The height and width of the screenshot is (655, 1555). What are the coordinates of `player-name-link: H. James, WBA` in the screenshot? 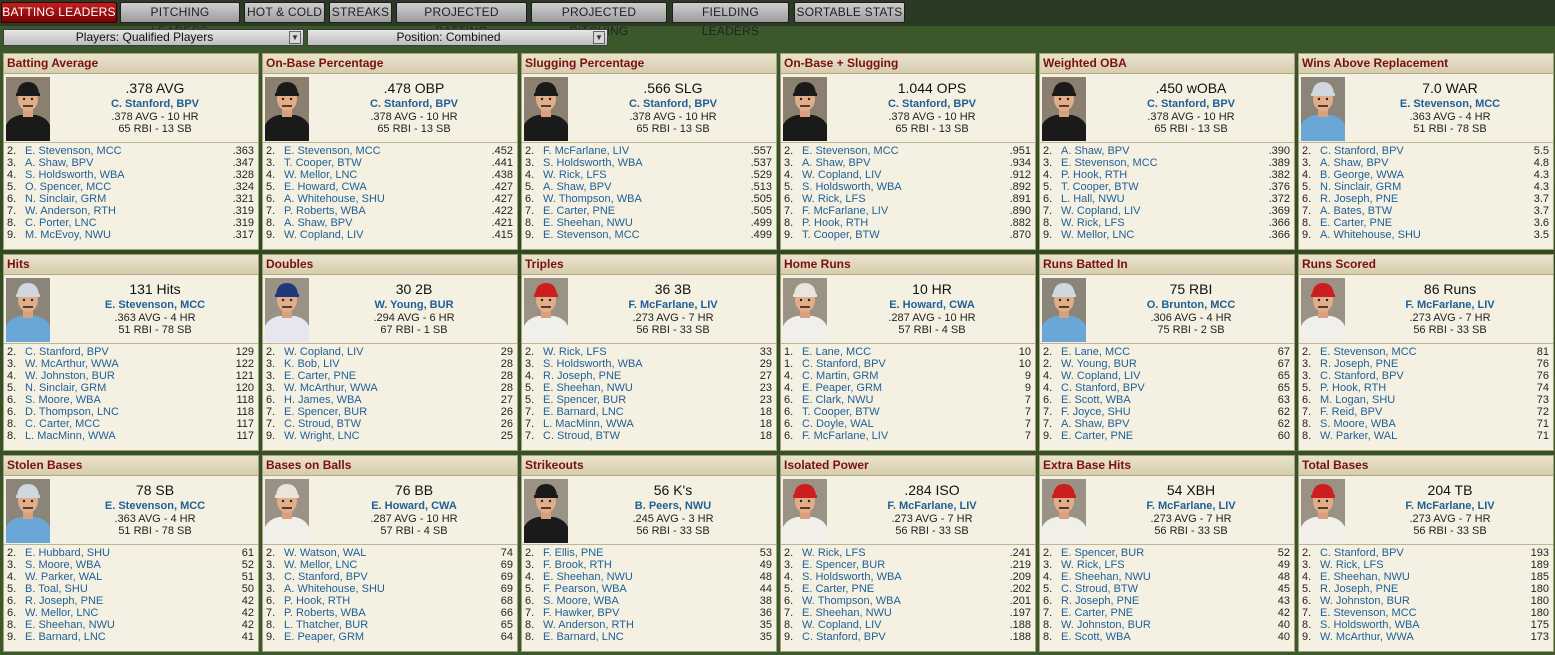 It's located at (323, 400).